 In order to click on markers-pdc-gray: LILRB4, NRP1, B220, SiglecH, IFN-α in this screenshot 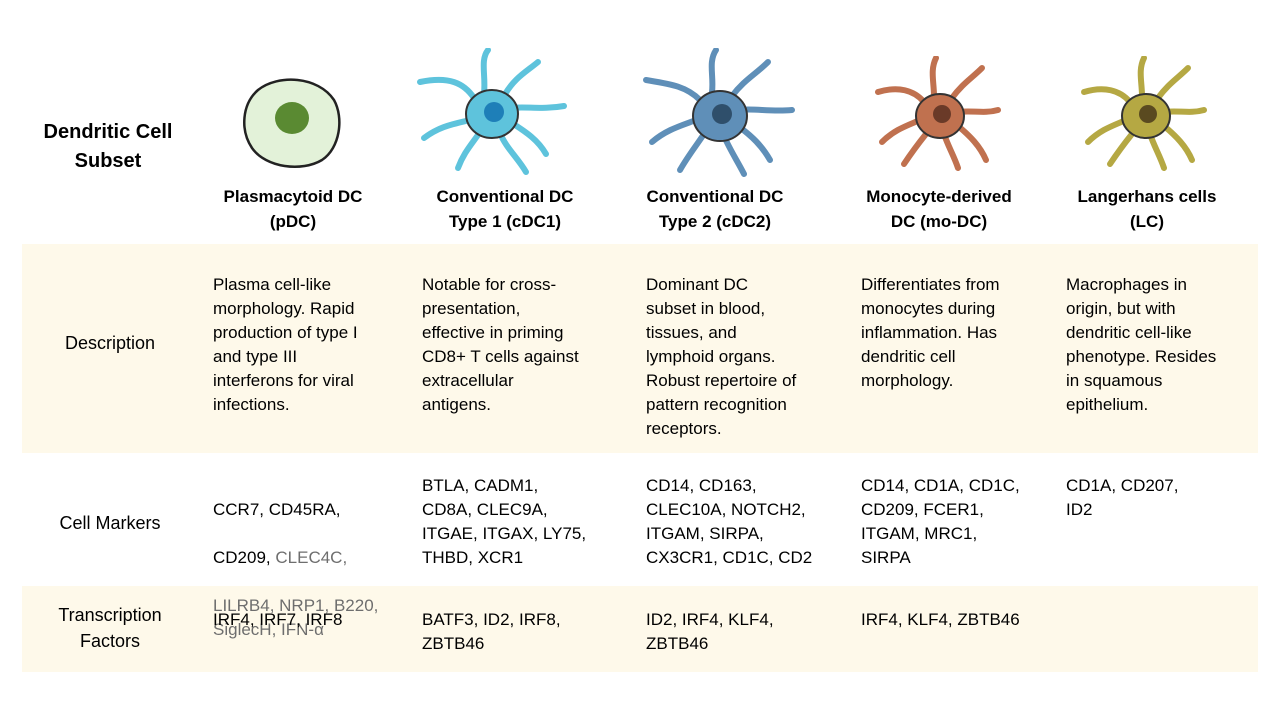, I will do `click(296, 617)`.